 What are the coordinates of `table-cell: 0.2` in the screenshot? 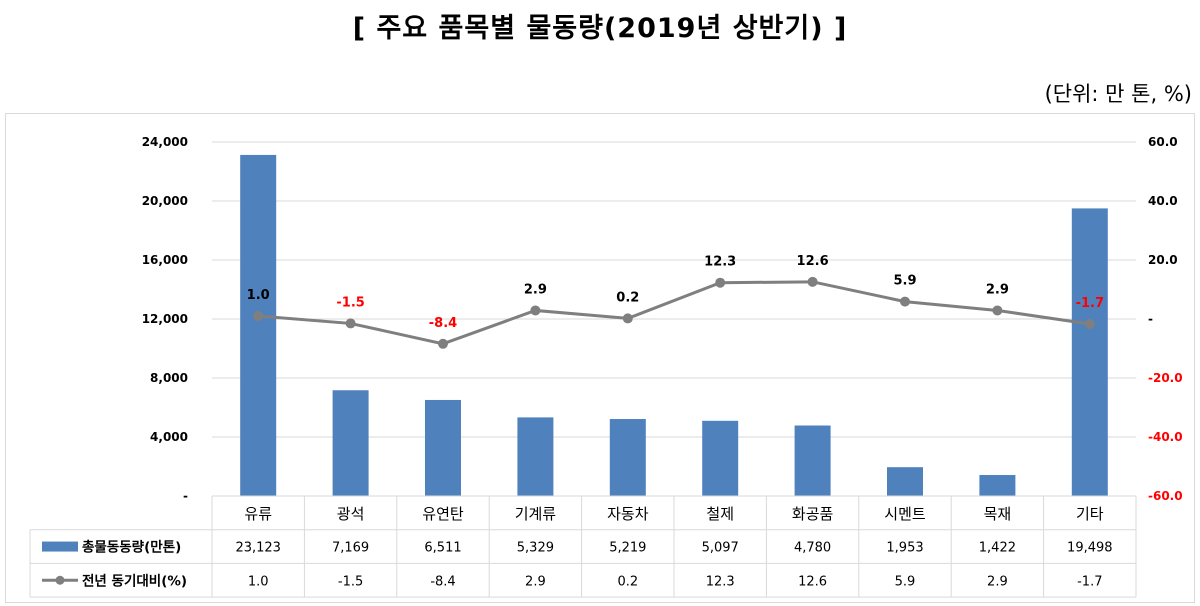 It's located at (627, 581).